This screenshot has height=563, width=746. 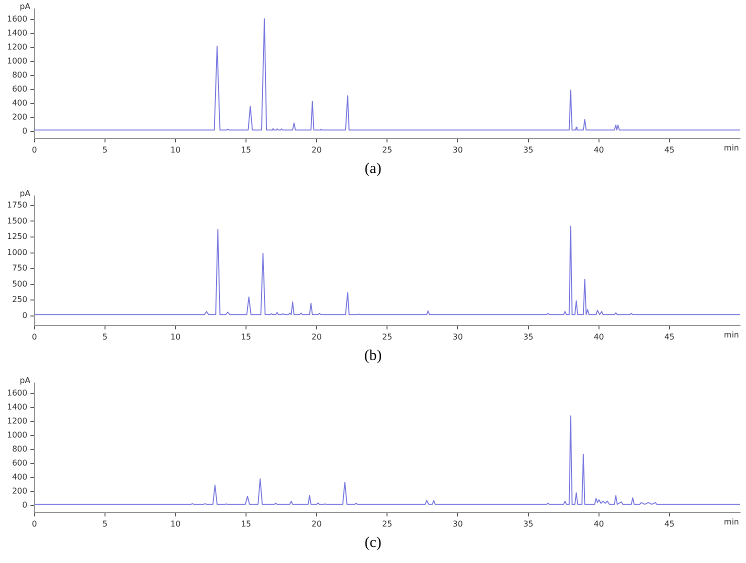 I want to click on text: (c), so click(x=373, y=543).